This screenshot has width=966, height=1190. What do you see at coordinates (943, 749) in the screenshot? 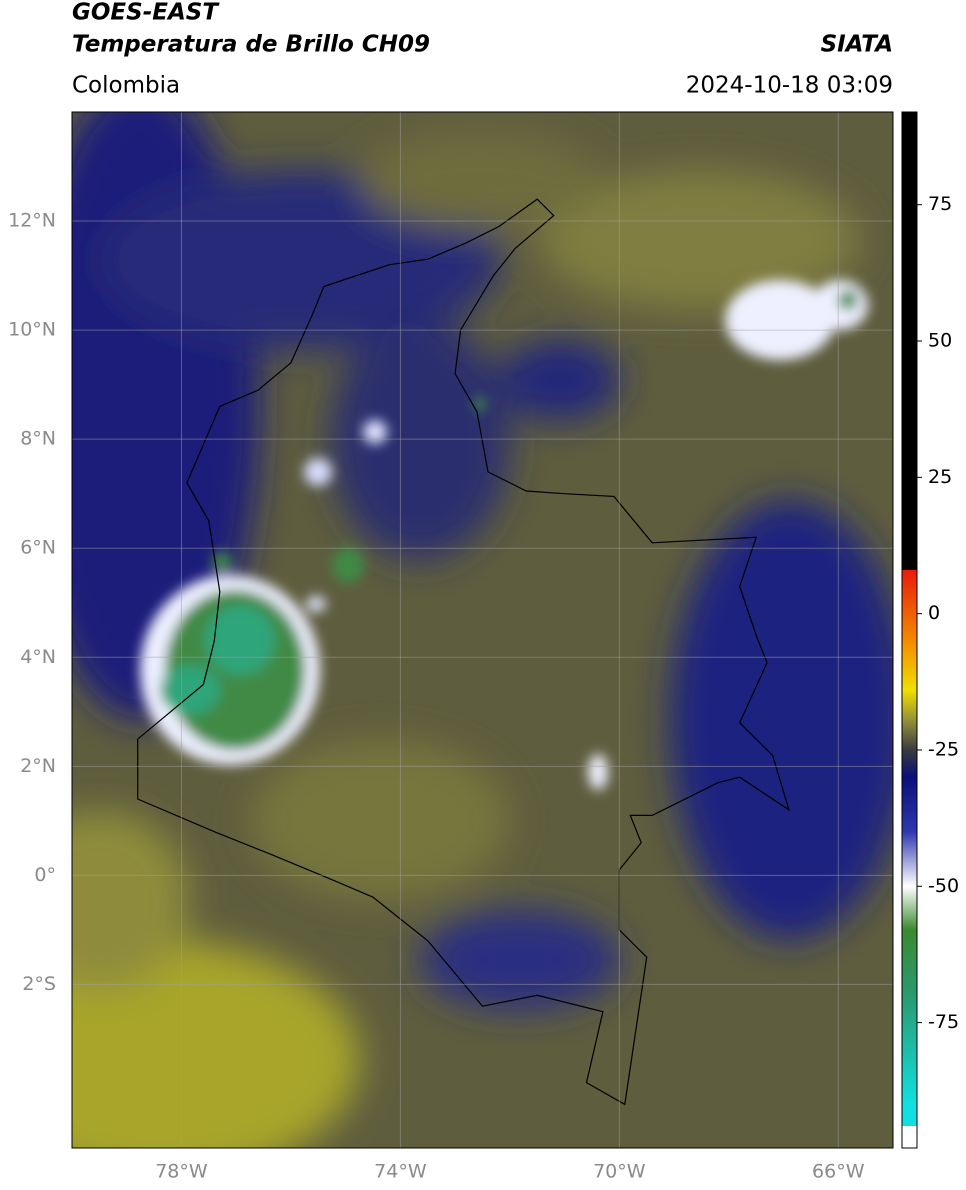
I see `colorbar-tick-label: -25` at bounding box center [943, 749].